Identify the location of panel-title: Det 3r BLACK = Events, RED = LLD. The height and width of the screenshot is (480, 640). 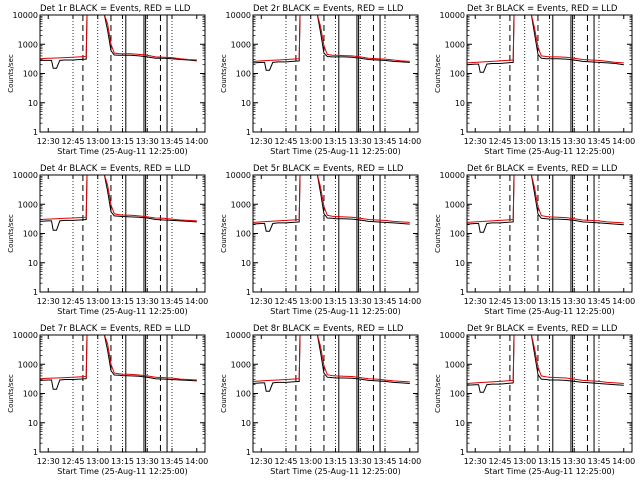
(542, 9).